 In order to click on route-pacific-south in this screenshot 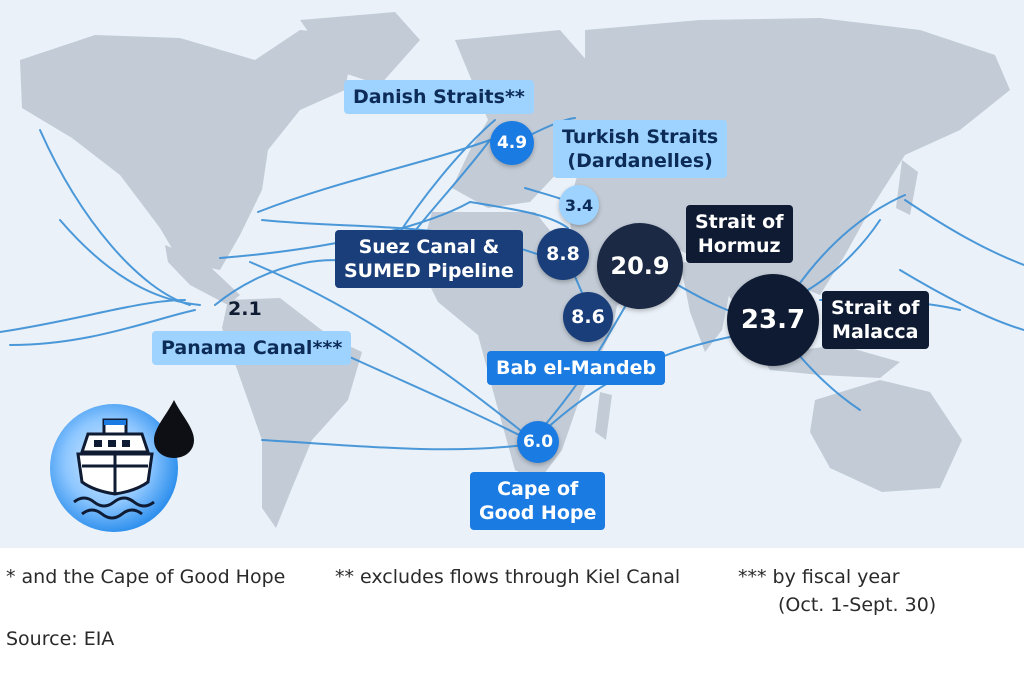, I will do `click(102, 327)`.